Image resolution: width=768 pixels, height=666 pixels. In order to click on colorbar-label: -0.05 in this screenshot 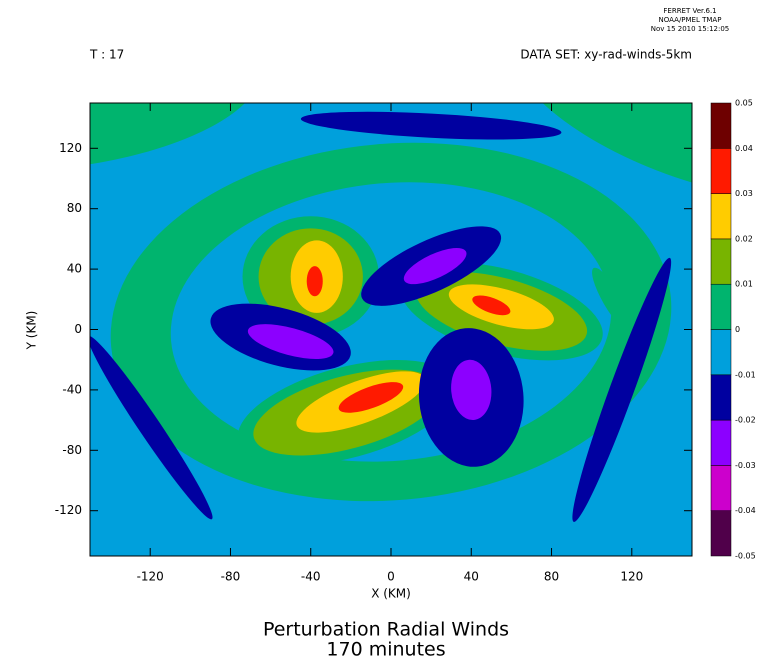, I will do `click(745, 556)`.